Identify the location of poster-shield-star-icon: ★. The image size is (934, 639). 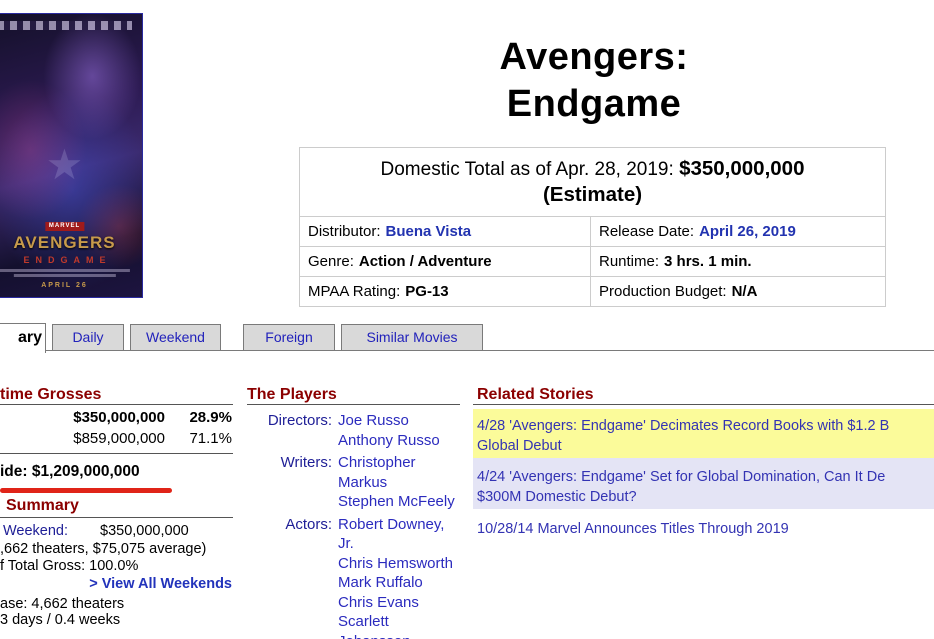
(64, 165).